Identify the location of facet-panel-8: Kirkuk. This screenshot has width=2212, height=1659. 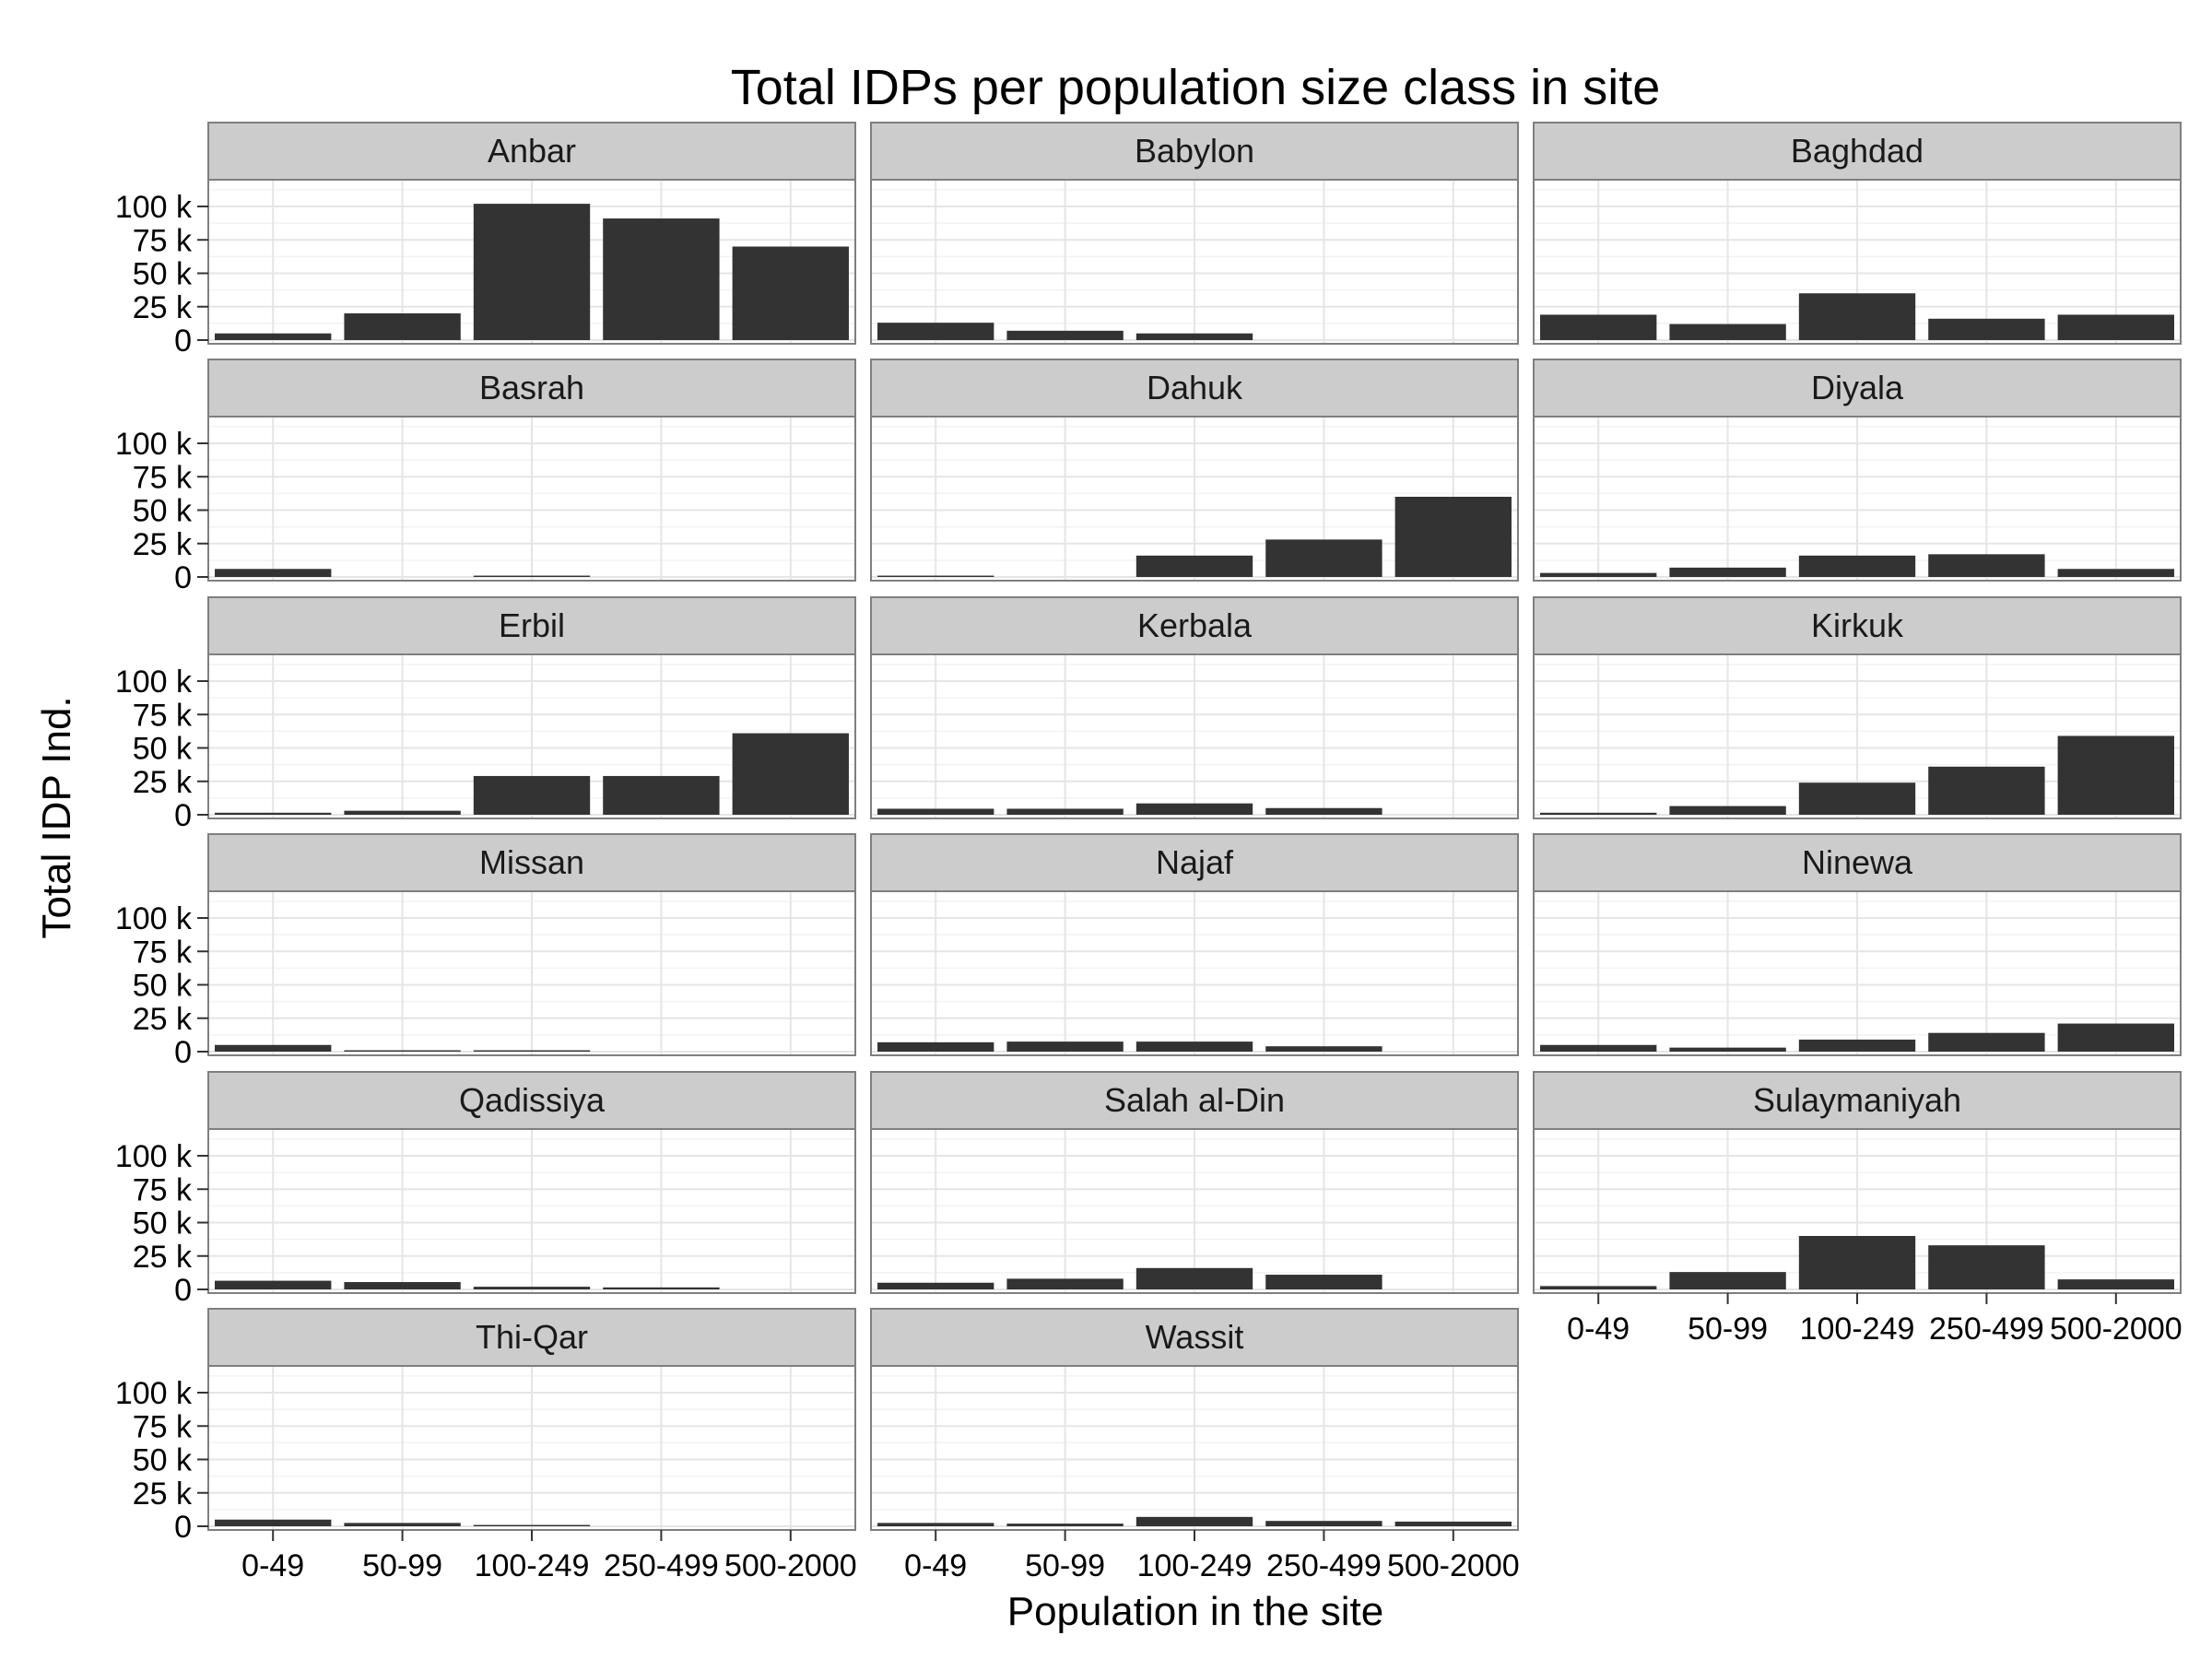
(1857, 707).